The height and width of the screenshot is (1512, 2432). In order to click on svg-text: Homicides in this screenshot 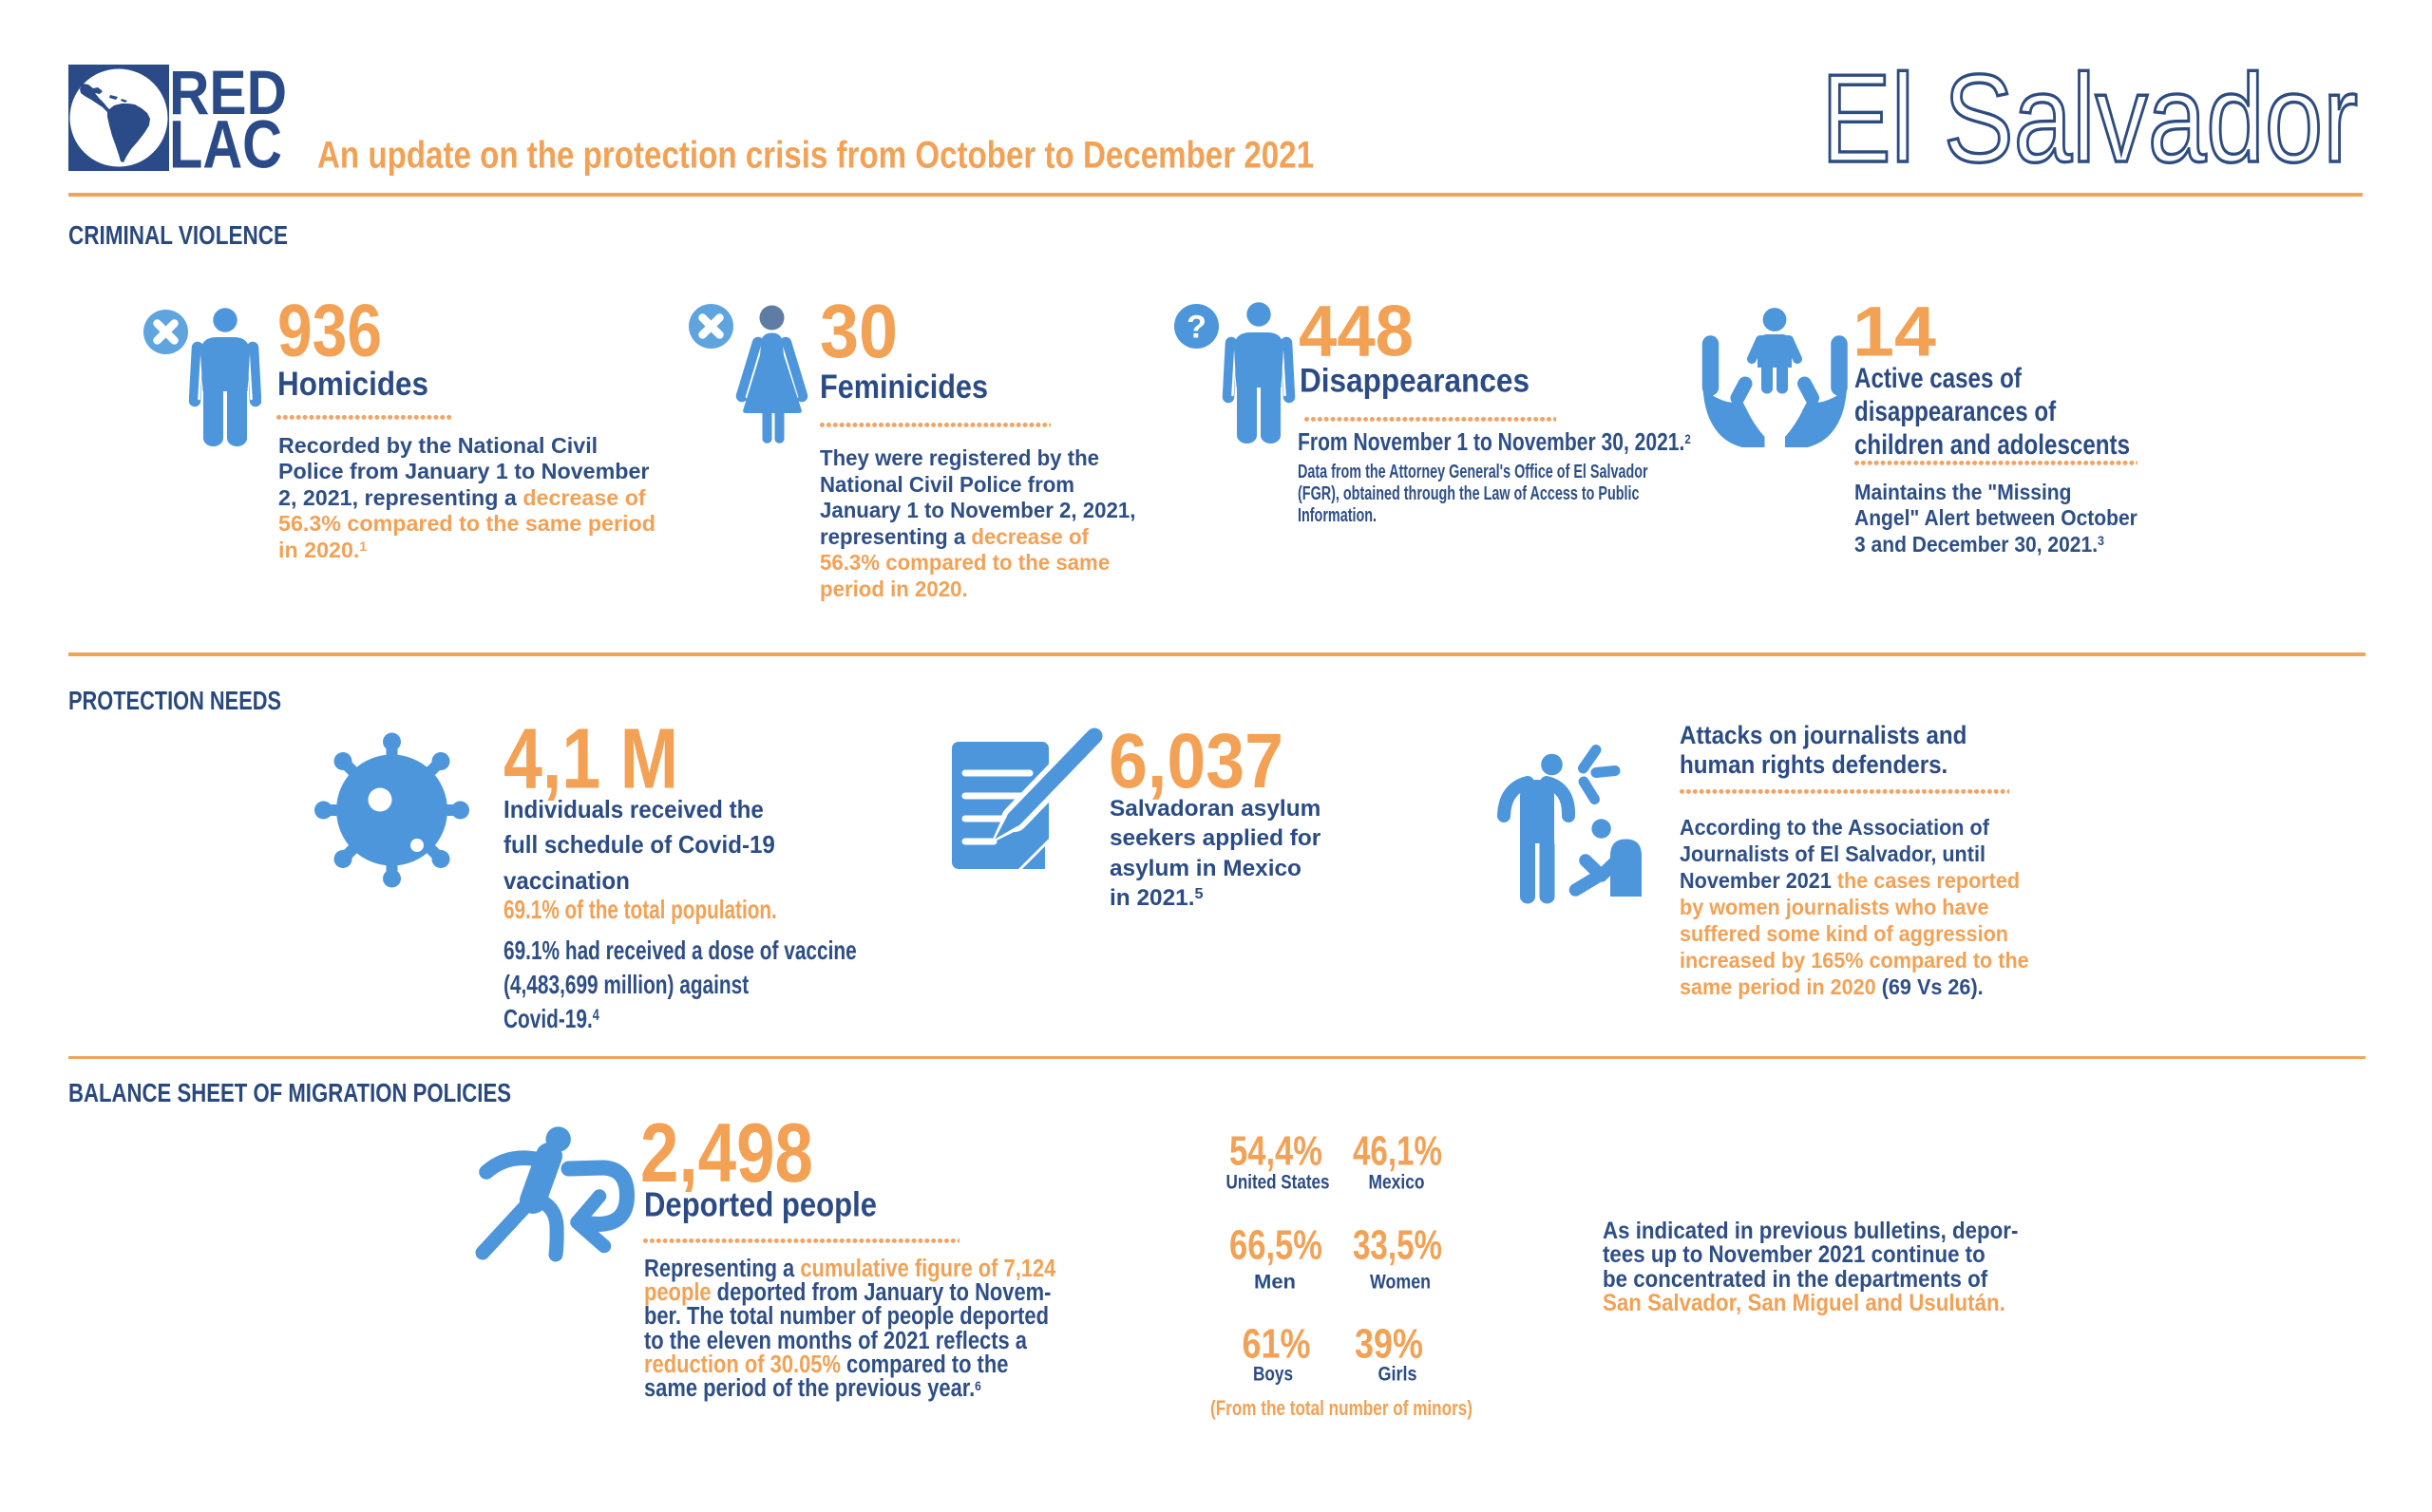, I will do `click(352, 385)`.